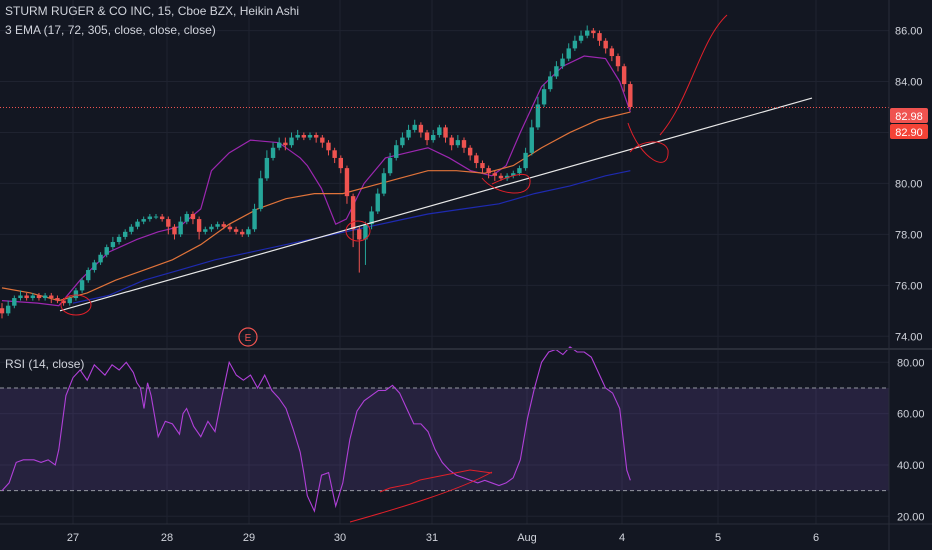  Describe the element at coordinates (911, 440) in the screenshot. I see `rsi-axis: 20.00 40.00 60.00 80.00` at that location.